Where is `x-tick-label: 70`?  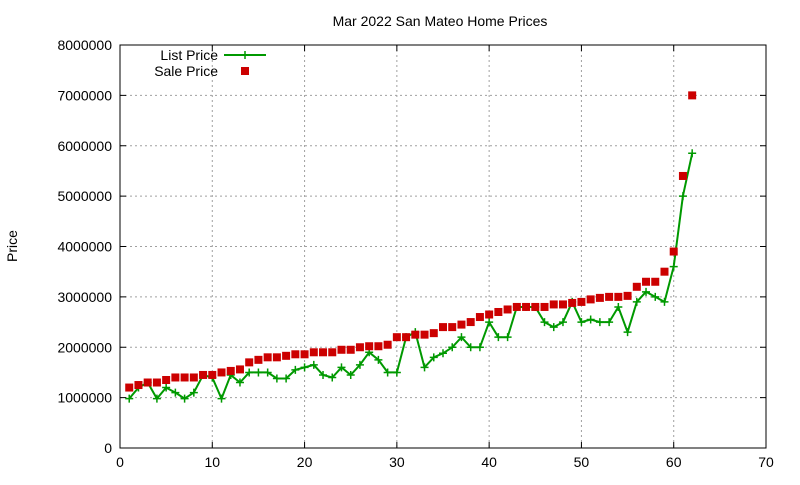 x-tick-label: 70 is located at coordinates (766, 462).